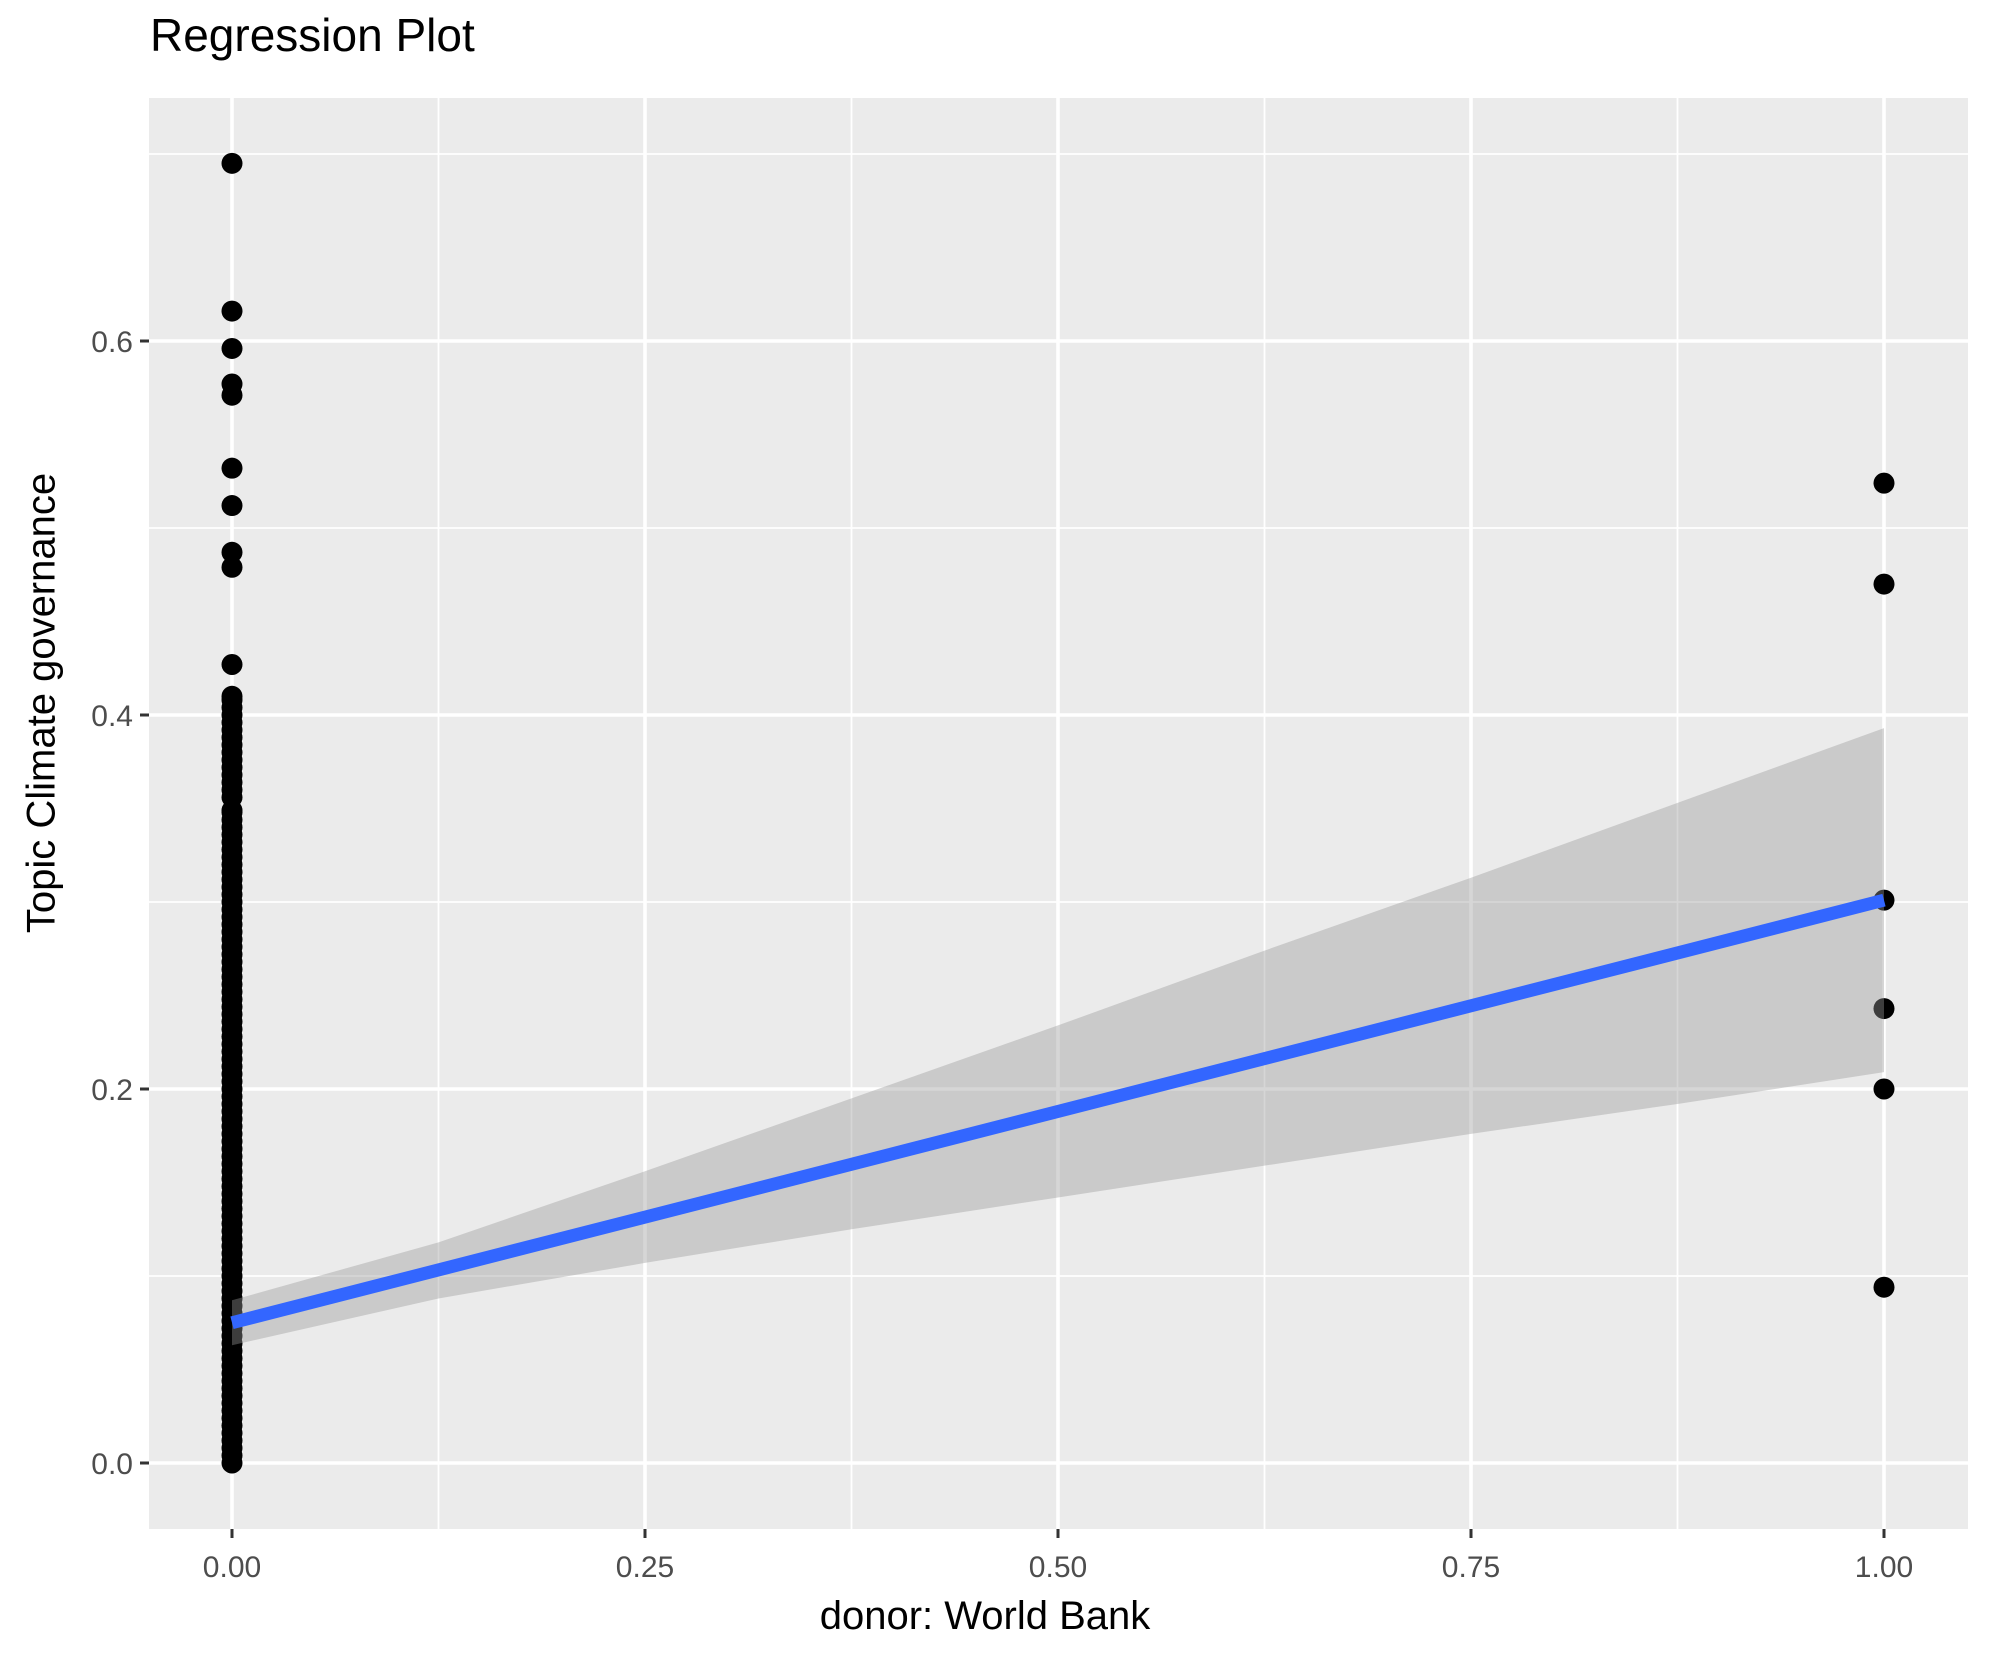 The width and height of the screenshot is (1990, 1665). I want to click on x-tick-label: 0.25, so click(645, 1567).